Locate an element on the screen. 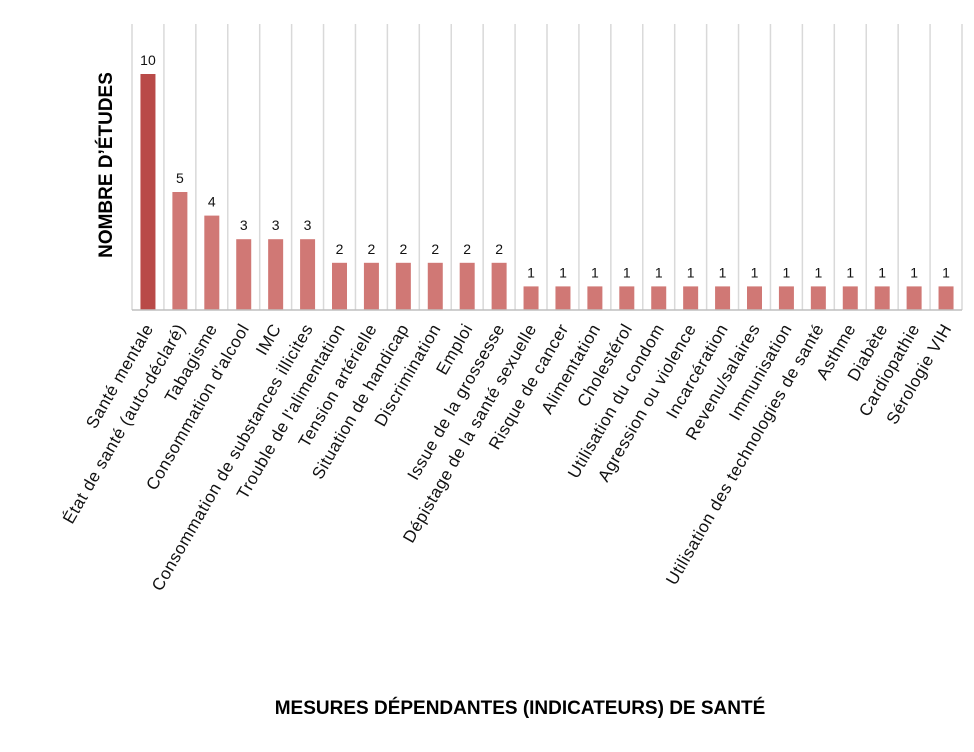  data-label: 5 is located at coordinates (180, 178).